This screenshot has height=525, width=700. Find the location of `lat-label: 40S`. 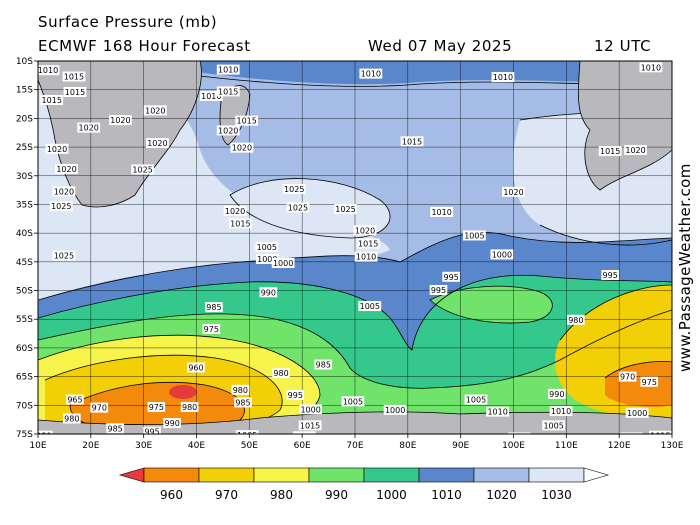

lat-label: 40S is located at coordinates (24, 234).